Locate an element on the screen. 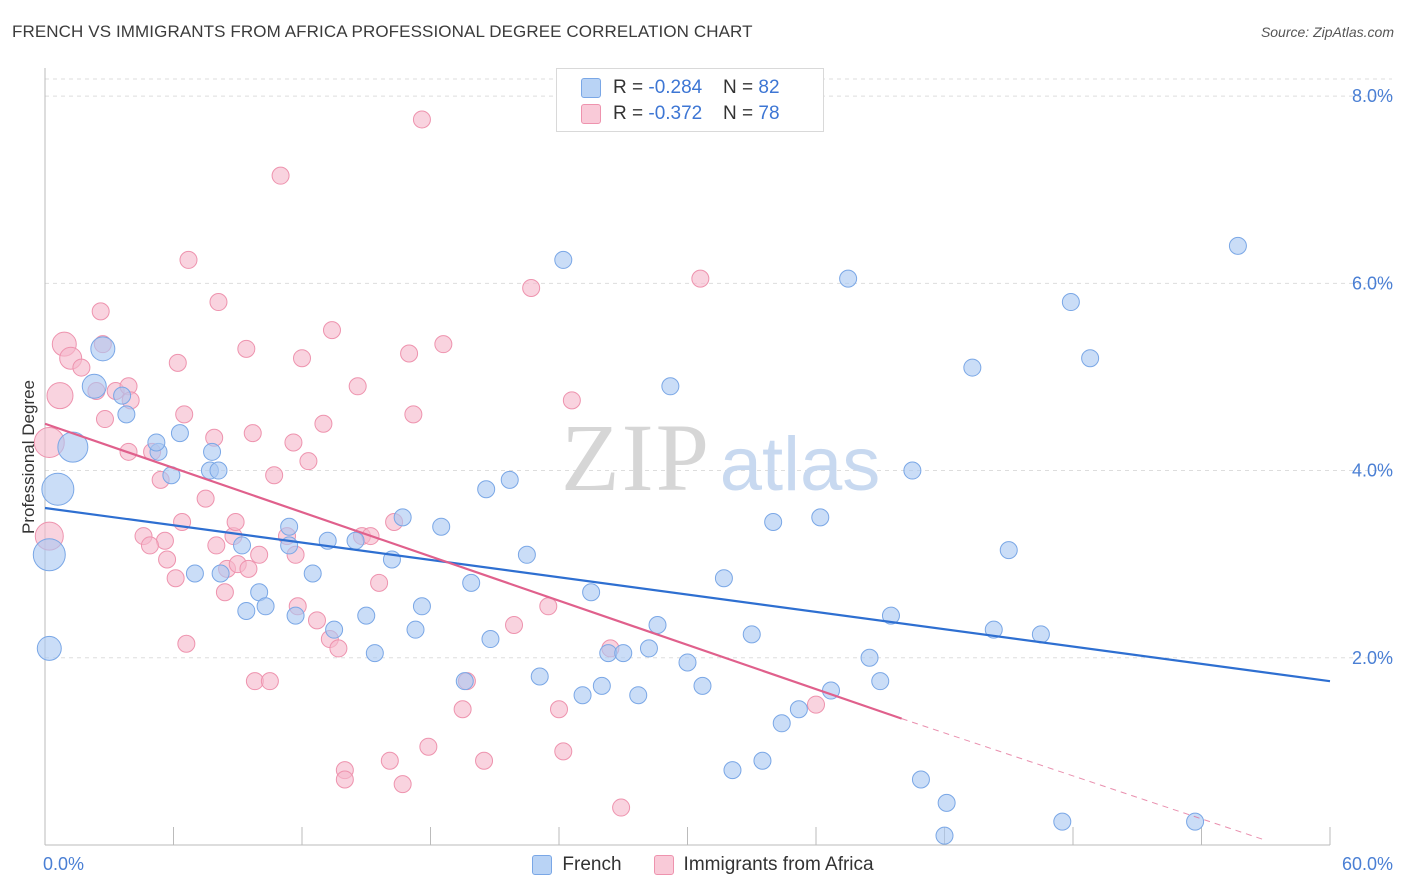  x-tick-label-max: 60.0% is located at coordinates (1367, 864).